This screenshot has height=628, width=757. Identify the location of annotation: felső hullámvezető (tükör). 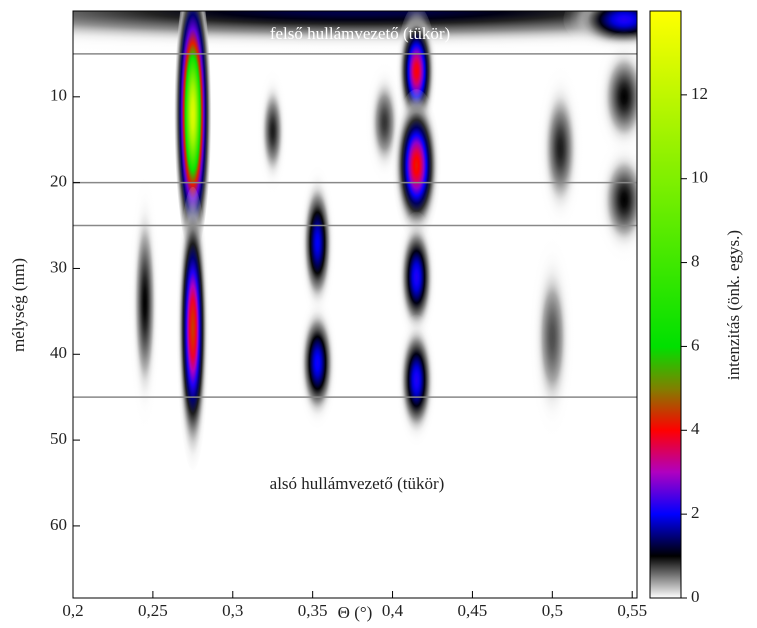
(360, 33).